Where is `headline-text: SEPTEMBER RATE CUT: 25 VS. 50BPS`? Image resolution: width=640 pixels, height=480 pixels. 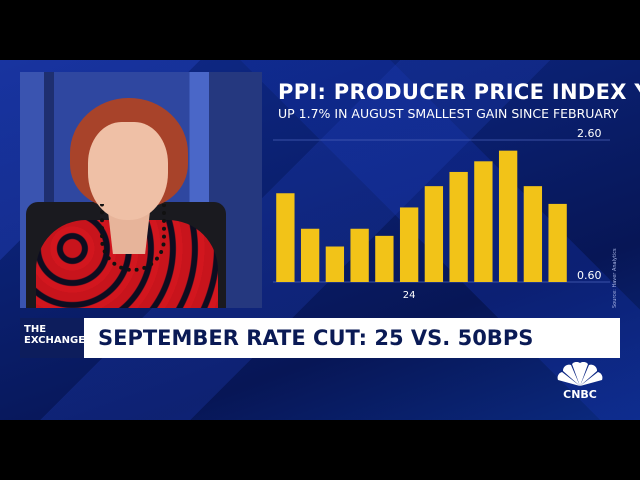
headline-text: SEPTEMBER RATE CUT: 25 VS. 50BPS is located at coordinates (316, 338).